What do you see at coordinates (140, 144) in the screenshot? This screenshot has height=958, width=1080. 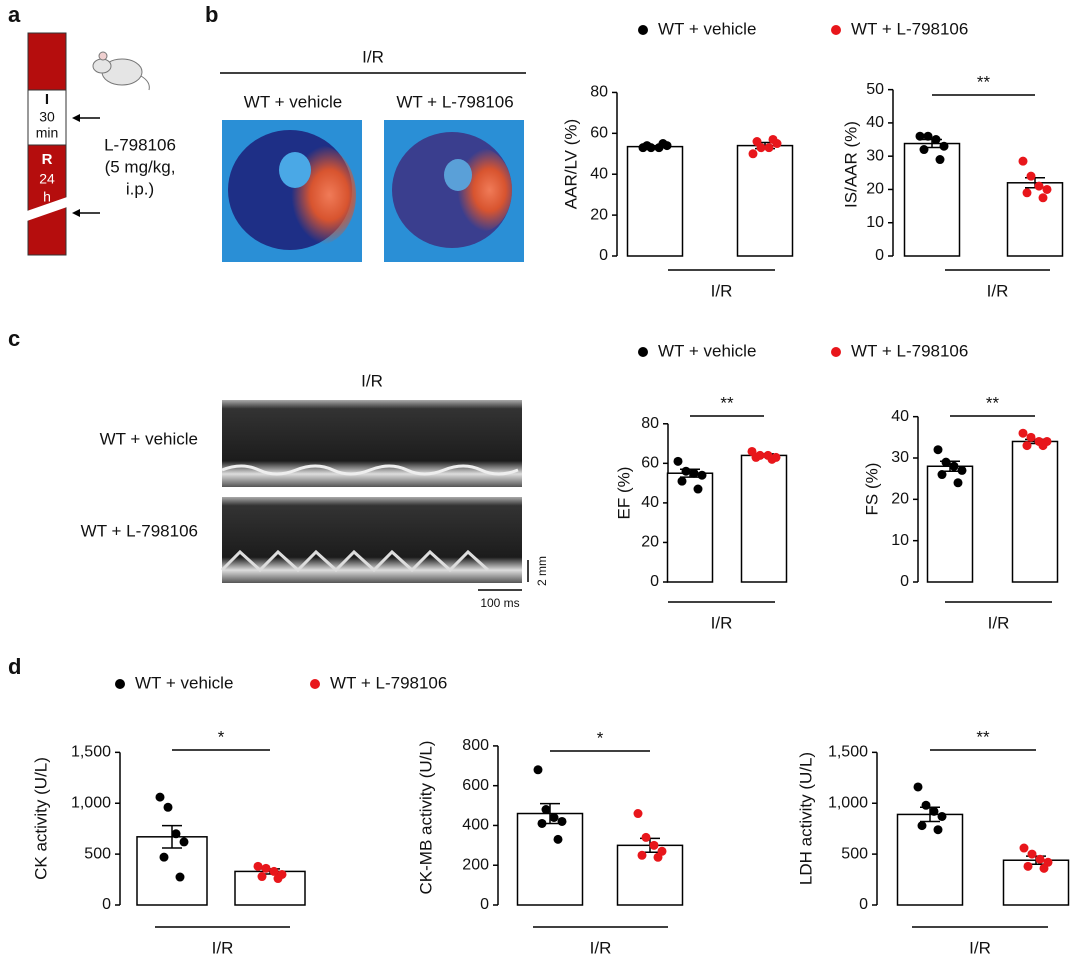 I see `drug-label: L-798106` at bounding box center [140, 144].